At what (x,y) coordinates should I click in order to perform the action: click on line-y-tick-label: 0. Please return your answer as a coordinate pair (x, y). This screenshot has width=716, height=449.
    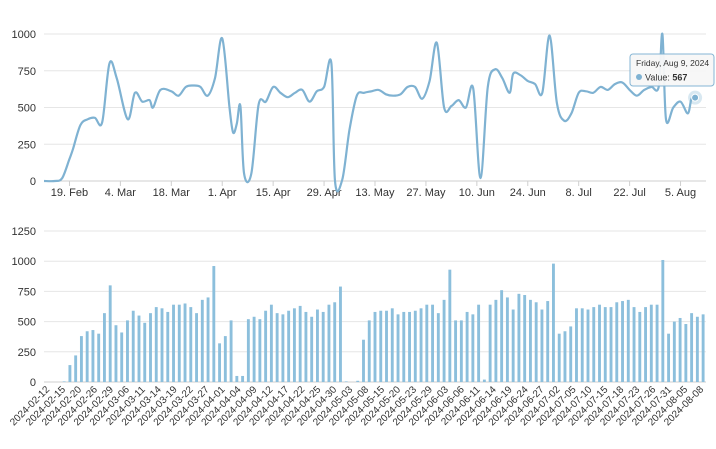
    Looking at the image, I should click on (33, 182).